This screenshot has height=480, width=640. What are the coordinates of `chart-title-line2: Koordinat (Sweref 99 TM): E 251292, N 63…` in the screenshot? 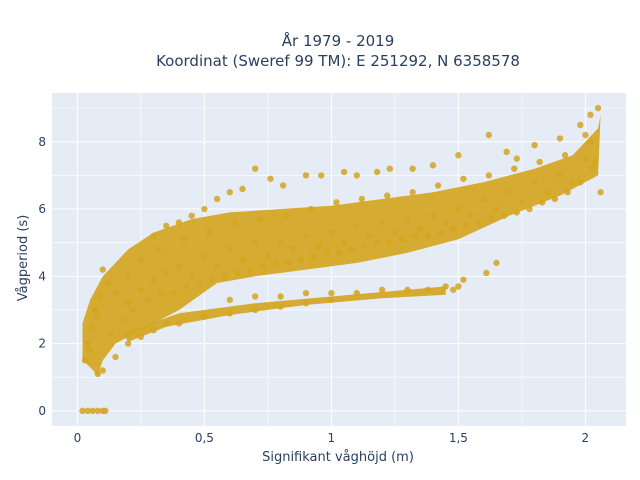 It's located at (338, 61).